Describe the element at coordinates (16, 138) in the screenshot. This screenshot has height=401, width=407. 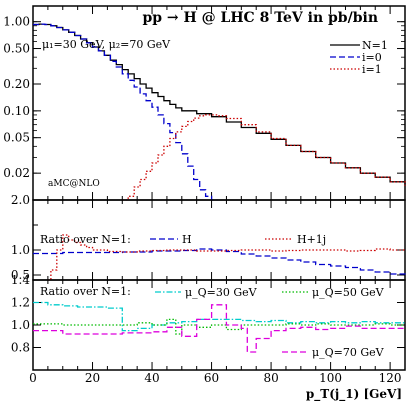
I see `y-tick-label: 0.05` at that location.